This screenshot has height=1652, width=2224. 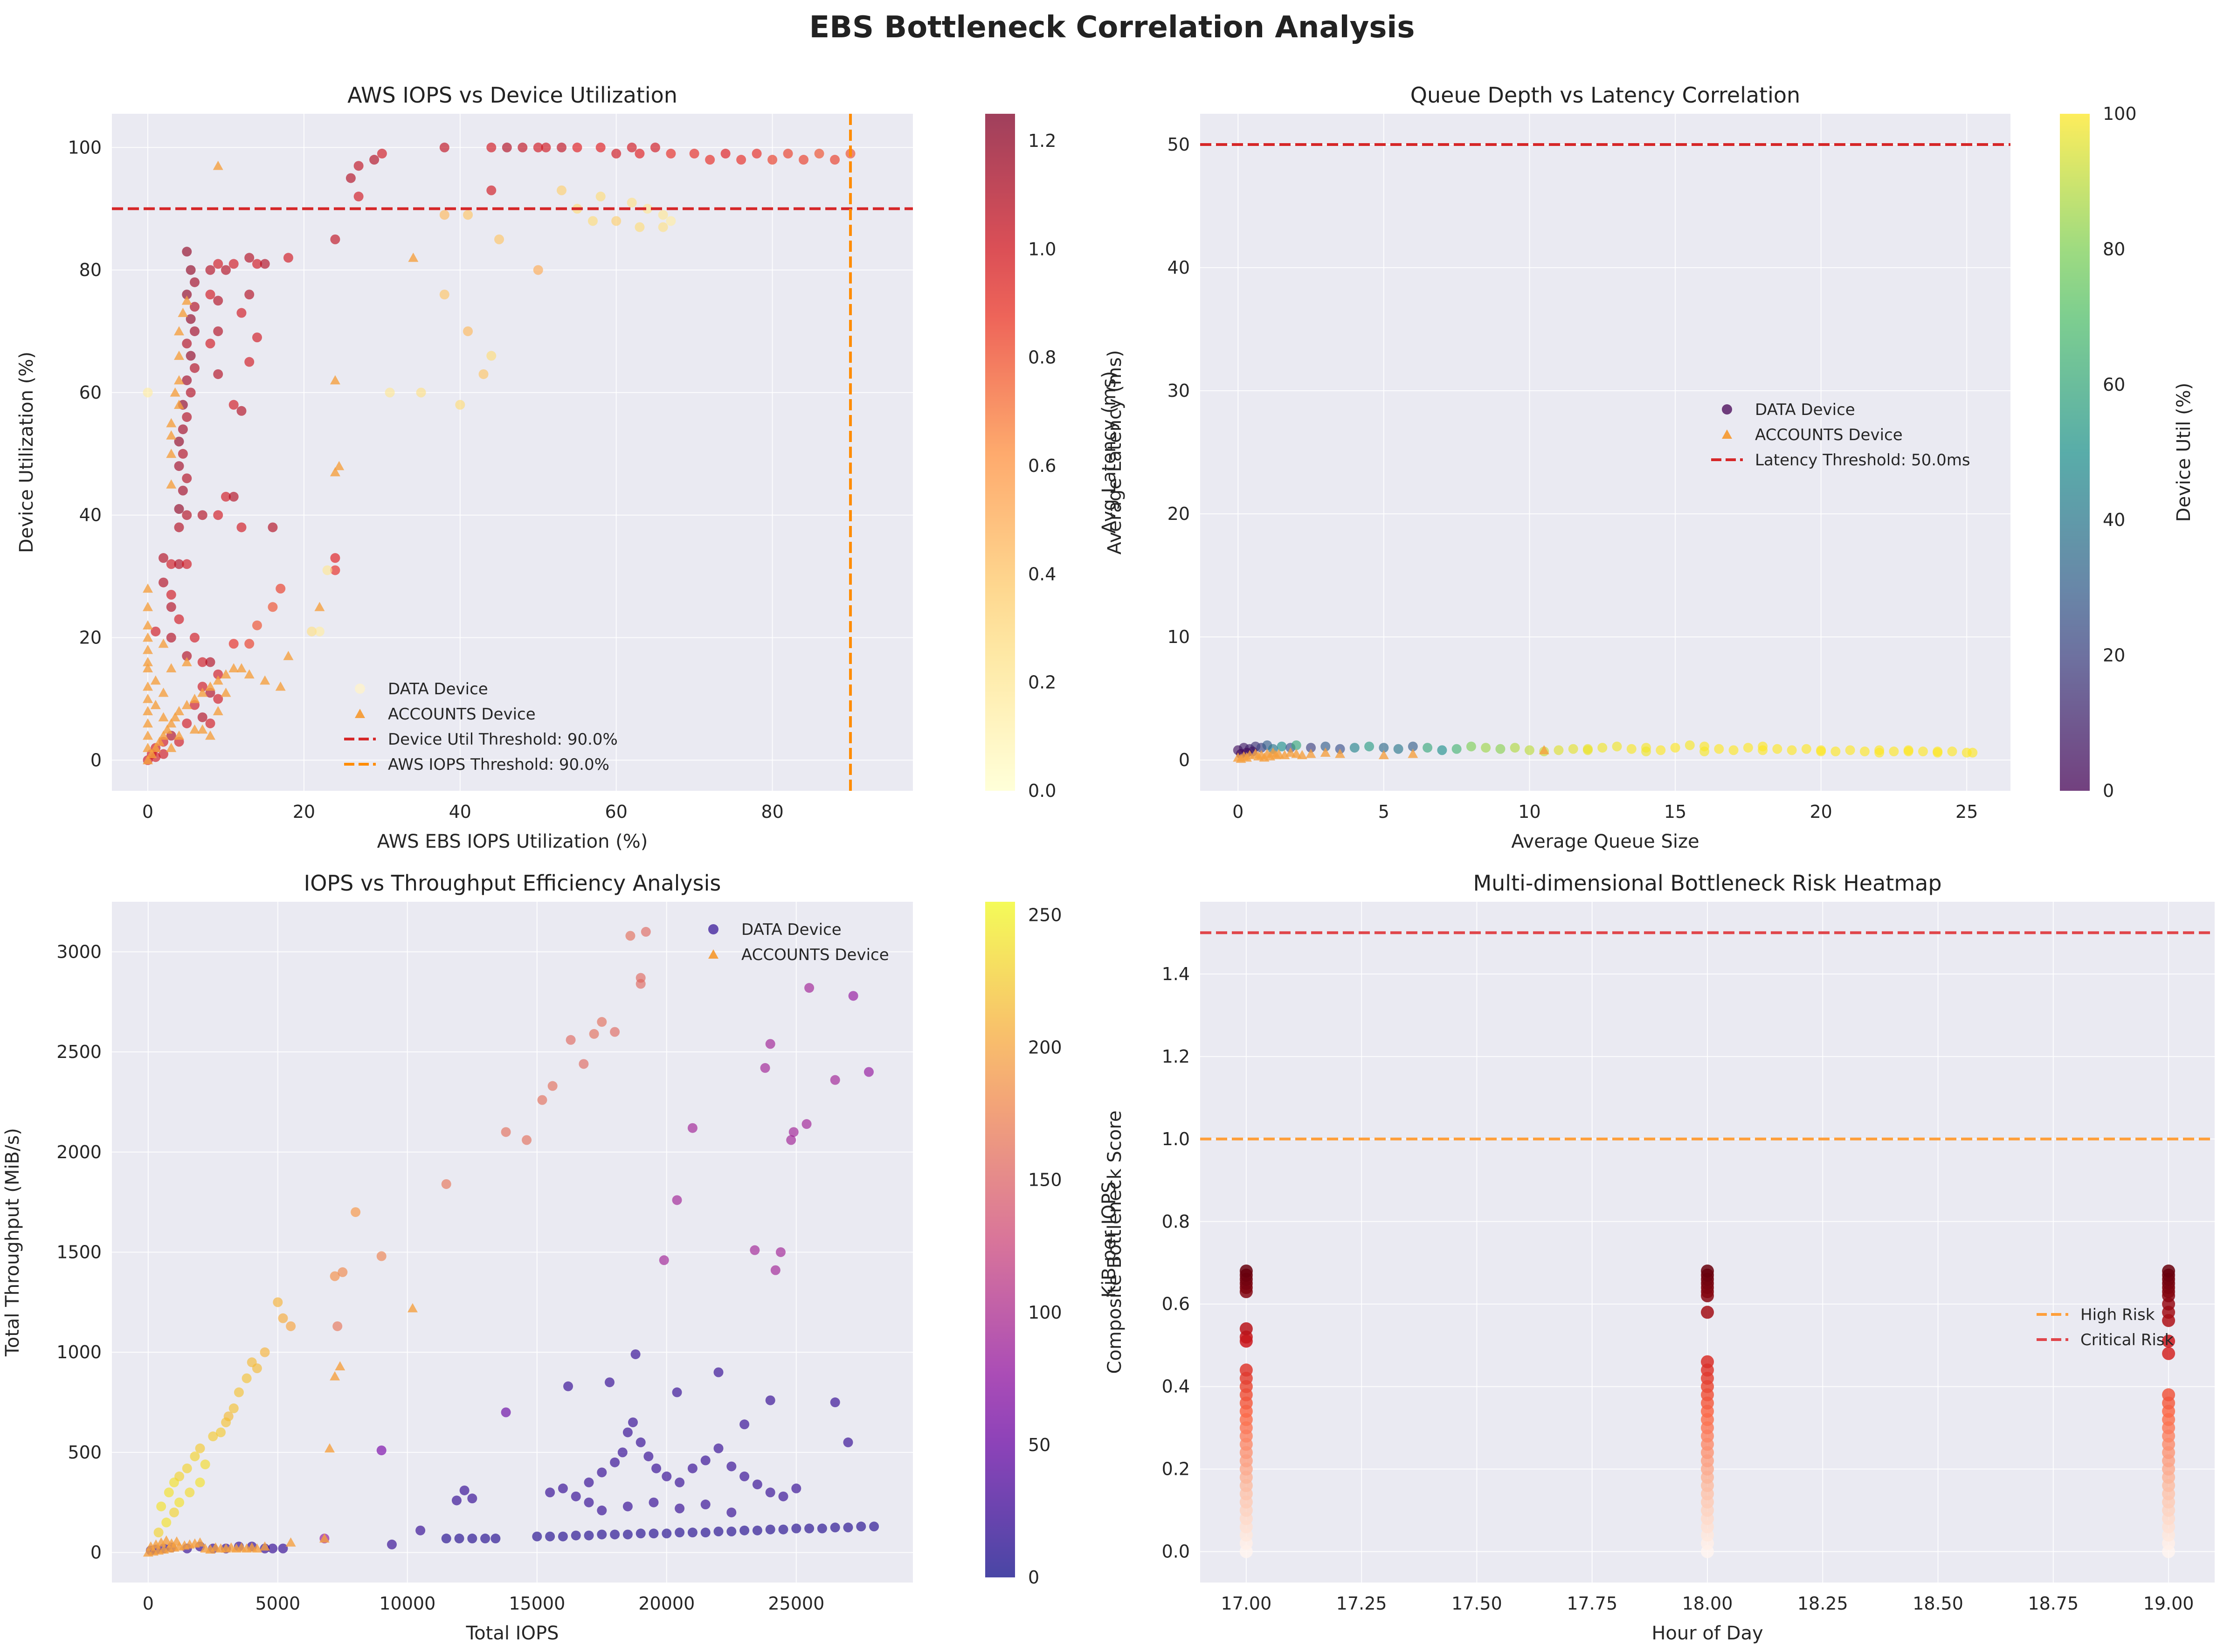 What do you see at coordinates (1707, 1603) in the screenshot?
I see `x-tick-label: 18.00` at bounding box center [1707, 1603].